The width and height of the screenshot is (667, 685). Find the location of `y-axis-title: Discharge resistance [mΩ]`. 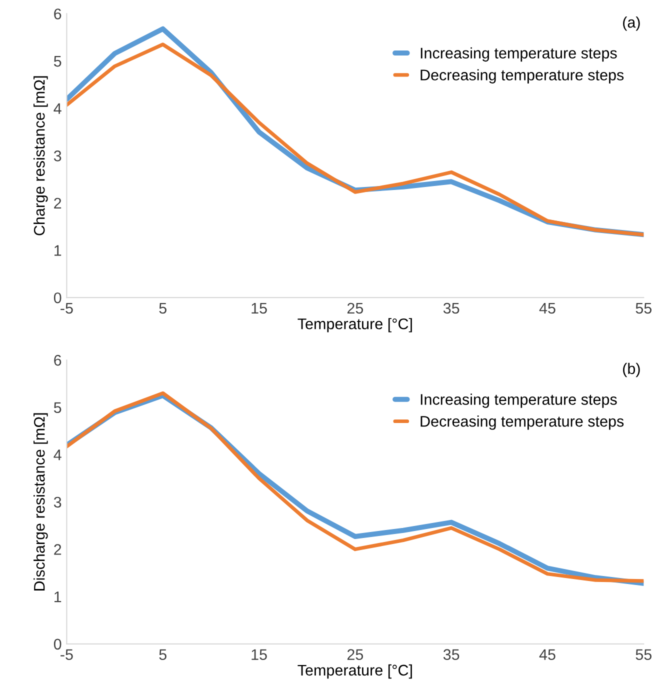

y-axis-title: Discharge resistance [mΩ] is located at coordinates (41, 501).